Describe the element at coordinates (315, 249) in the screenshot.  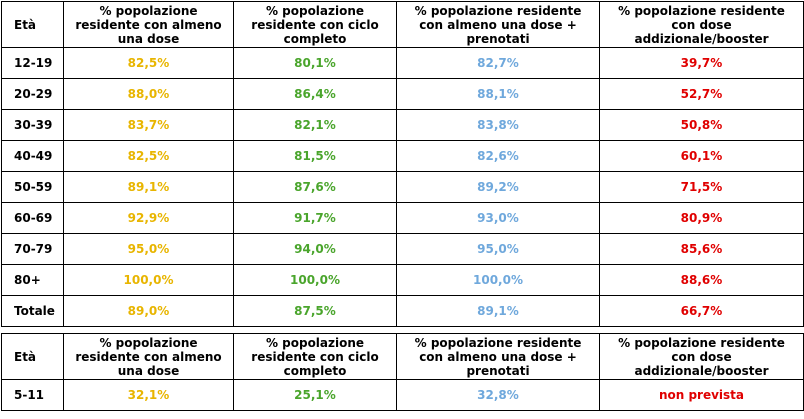
I see `cell: 94,0%` at that location.